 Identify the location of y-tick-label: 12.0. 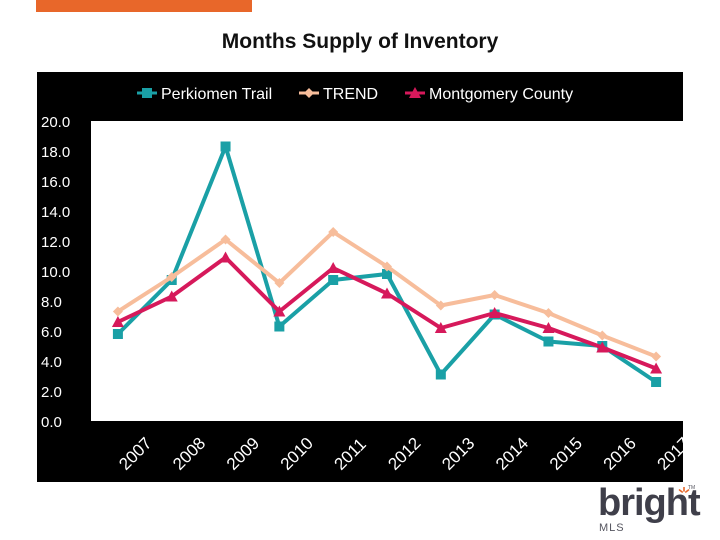
(55, 242).